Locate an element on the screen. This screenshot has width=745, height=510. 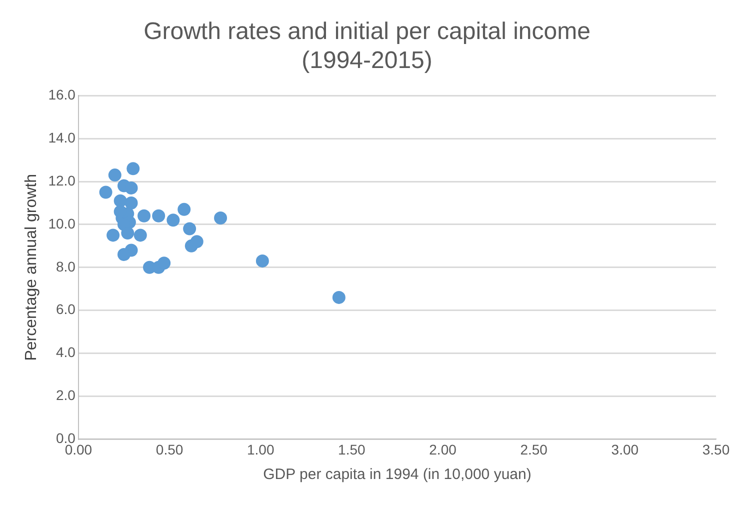
y-tick-label: 12.0 is located at coordinates (62, 180).